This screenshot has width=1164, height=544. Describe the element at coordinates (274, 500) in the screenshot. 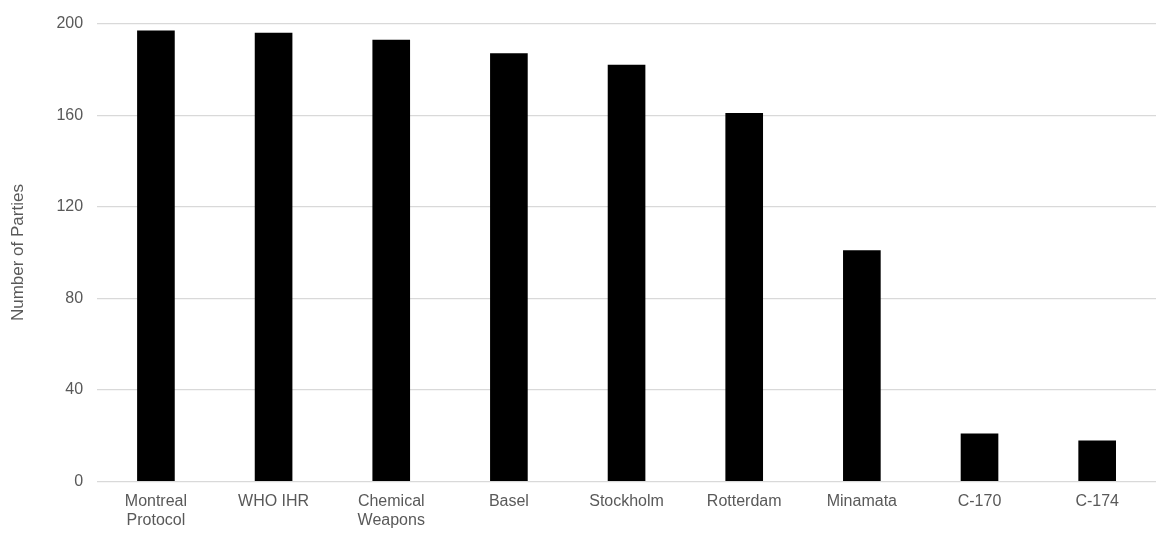

I see `x-tick-label: WHO IHR` at that location.